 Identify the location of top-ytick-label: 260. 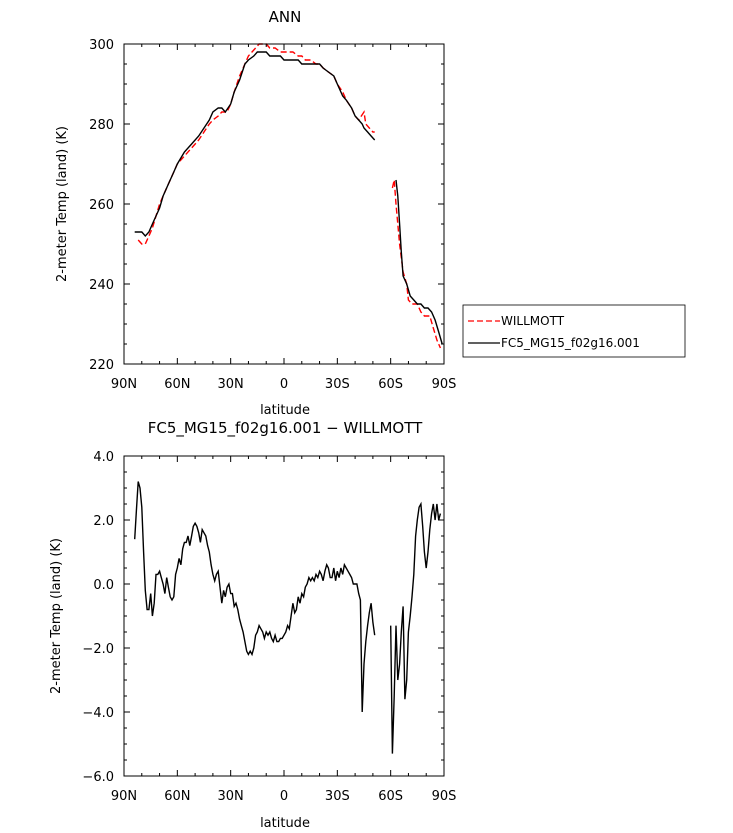
(101, 205).